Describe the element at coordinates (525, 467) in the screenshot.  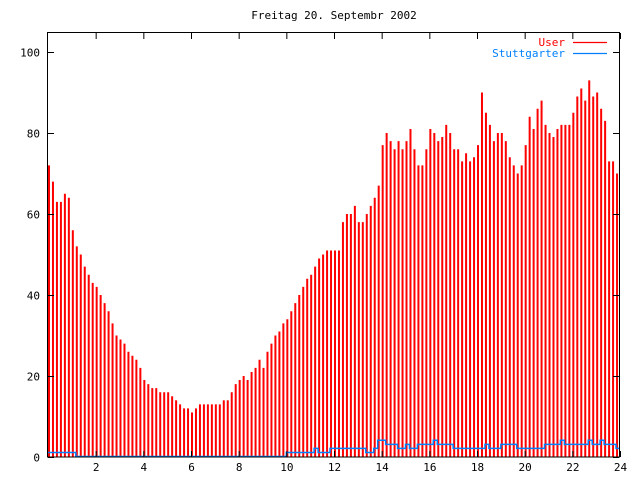
I see `x-tick-label: 20` at that location.